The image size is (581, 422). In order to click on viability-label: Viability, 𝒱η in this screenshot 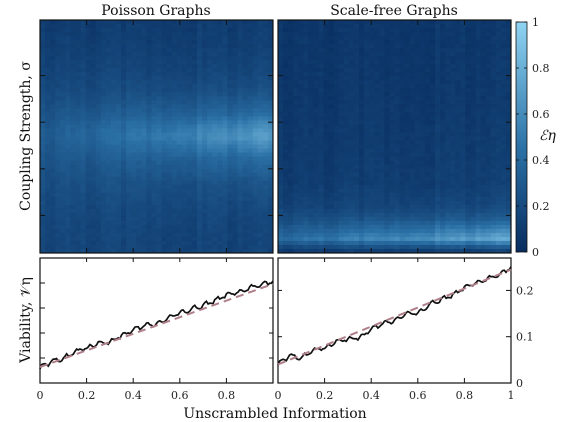, I will do `click(26, 320)`.